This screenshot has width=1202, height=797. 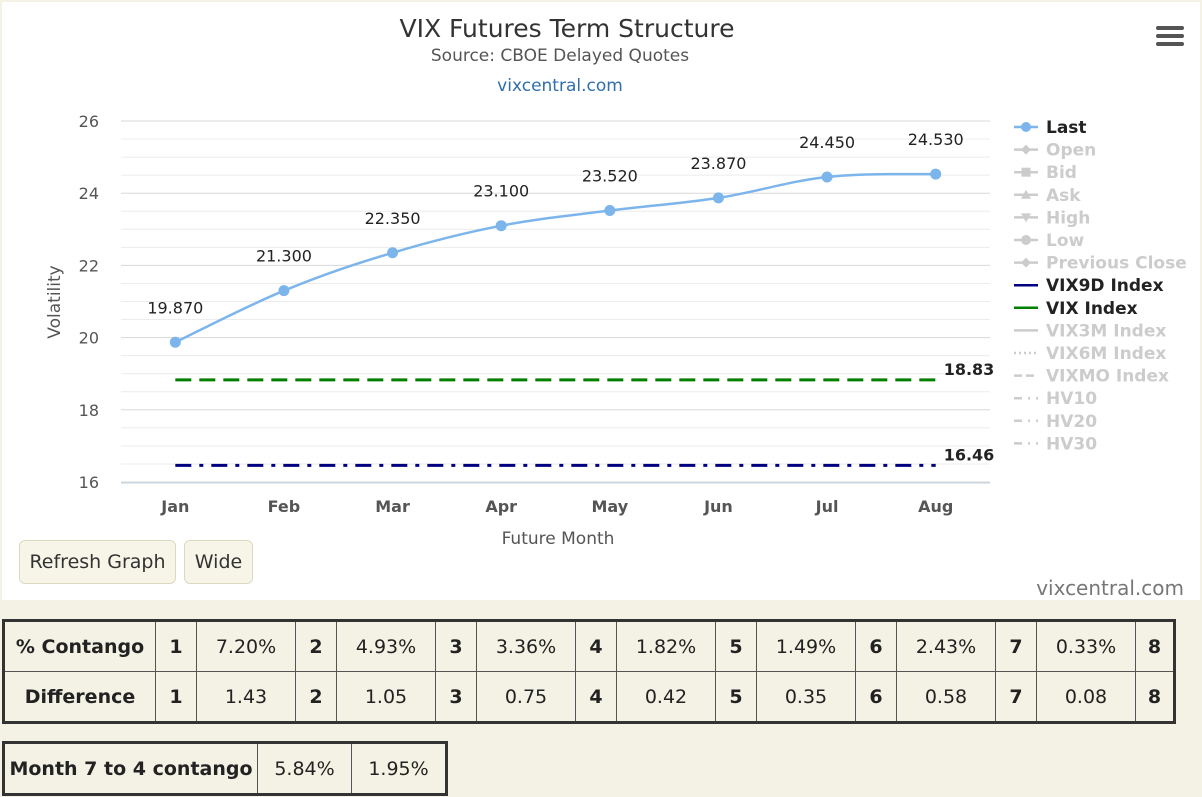 I want to click on value-cell: 7.20%, so click(x=246, y=646).